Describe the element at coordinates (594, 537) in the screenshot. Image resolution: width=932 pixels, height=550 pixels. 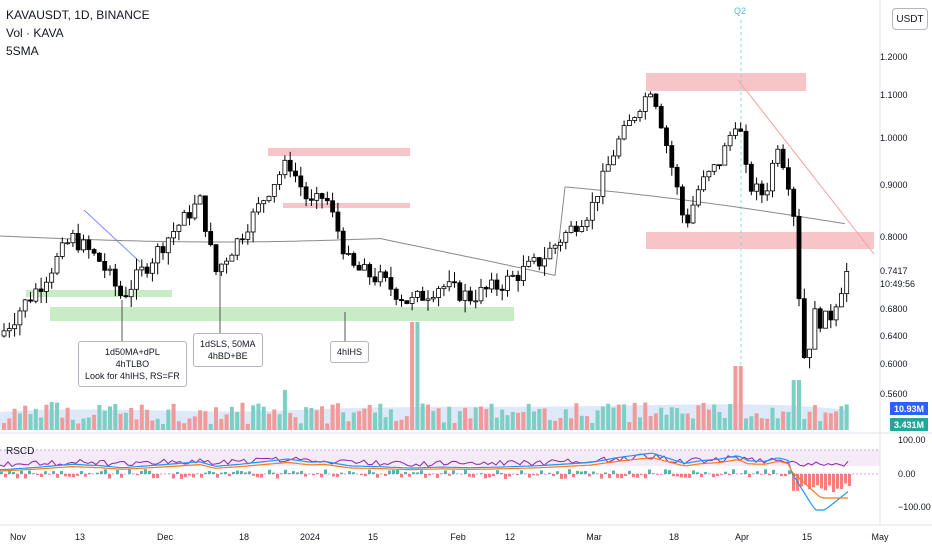
I see `time-axis-label: Mar` at that location.